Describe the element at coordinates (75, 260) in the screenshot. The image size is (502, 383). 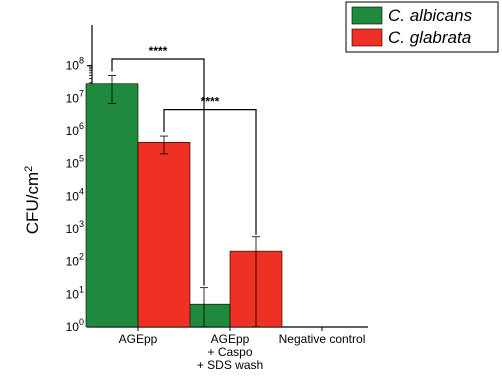
I see `y-tick-label: 10²` at that location.